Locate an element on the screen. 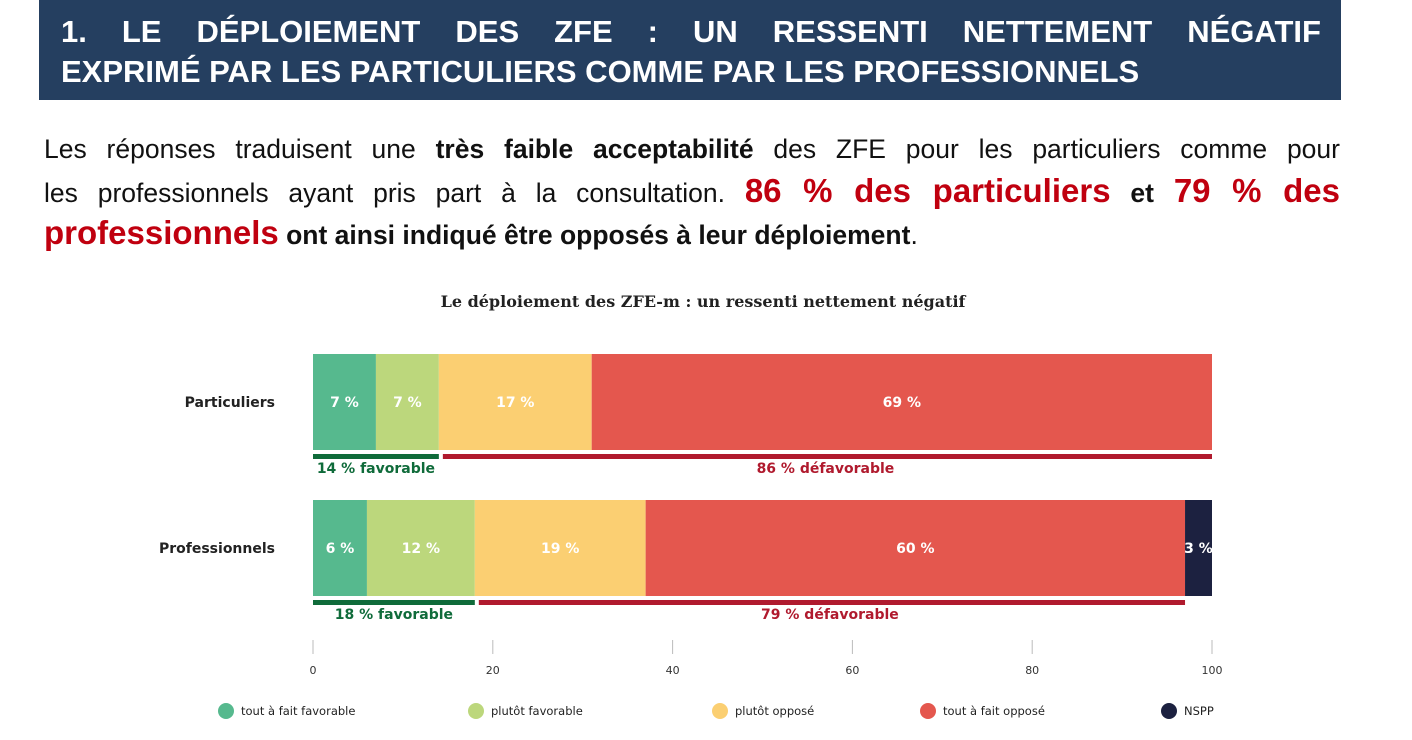 The image size is (1412, 740). favorable-label: 14 % favorable is located at coordinates (376, 469).